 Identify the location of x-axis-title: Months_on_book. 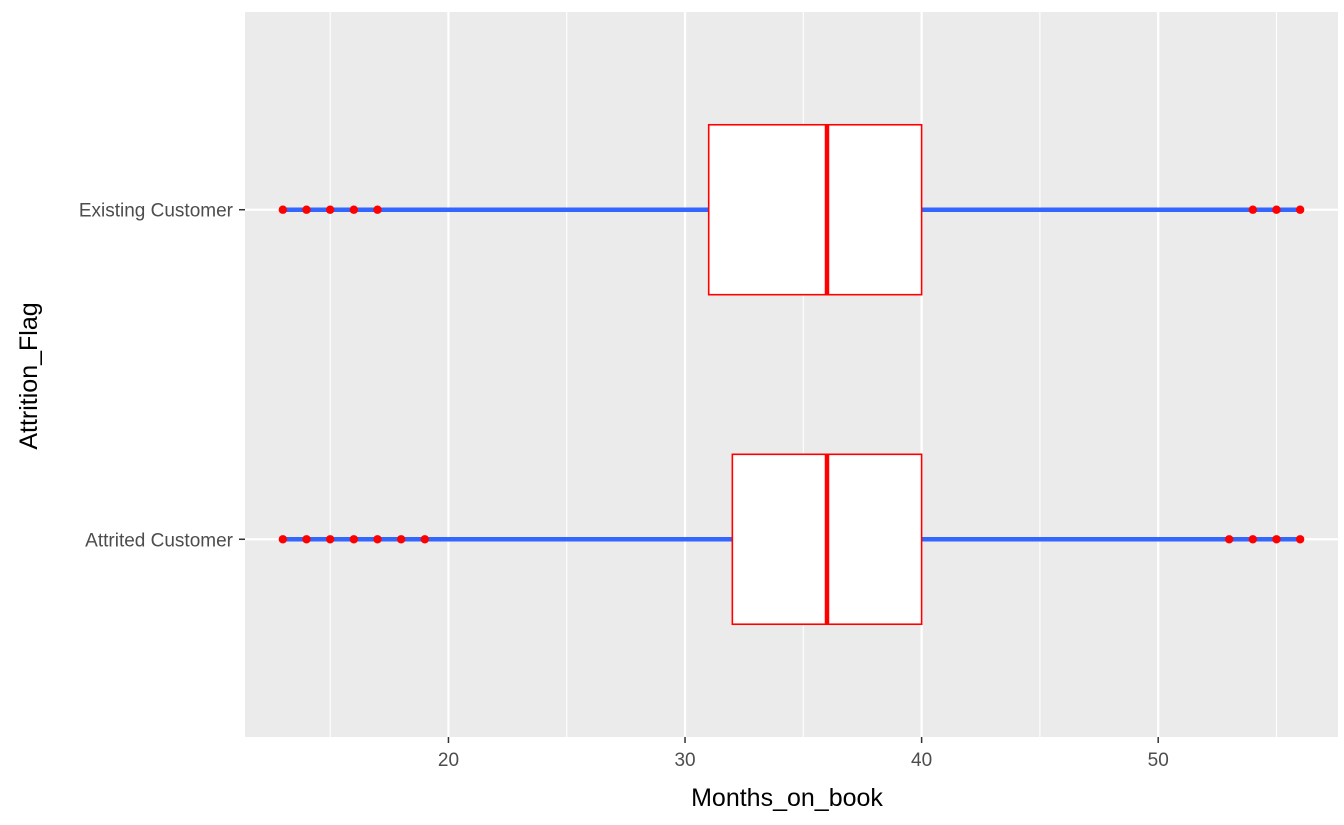
(787, 798).